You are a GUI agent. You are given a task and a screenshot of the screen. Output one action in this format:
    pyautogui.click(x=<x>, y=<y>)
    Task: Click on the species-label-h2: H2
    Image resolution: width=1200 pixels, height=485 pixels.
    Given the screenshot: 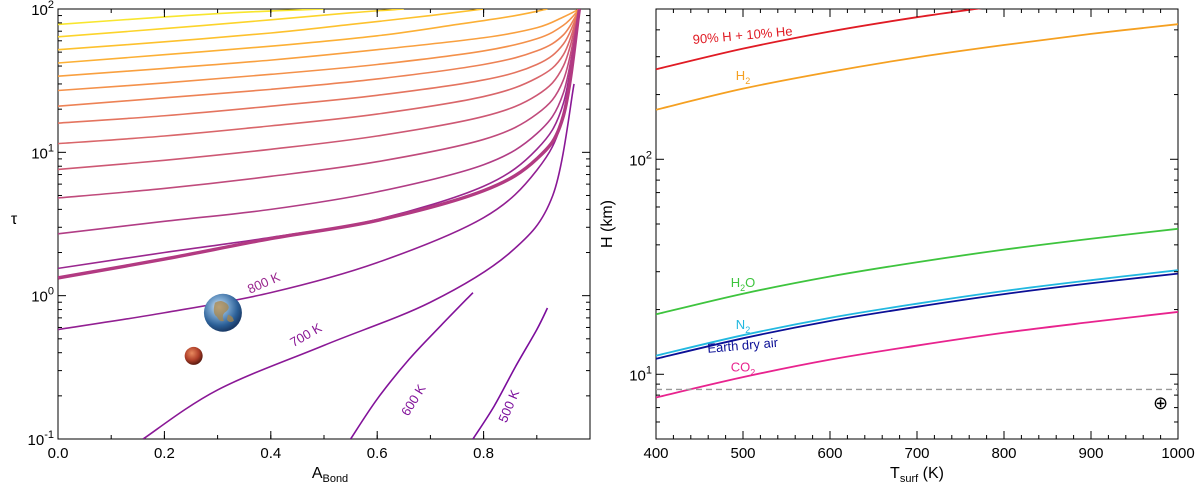 What is the action you would take?
    pyautogui.click(x=743, y=77)
    